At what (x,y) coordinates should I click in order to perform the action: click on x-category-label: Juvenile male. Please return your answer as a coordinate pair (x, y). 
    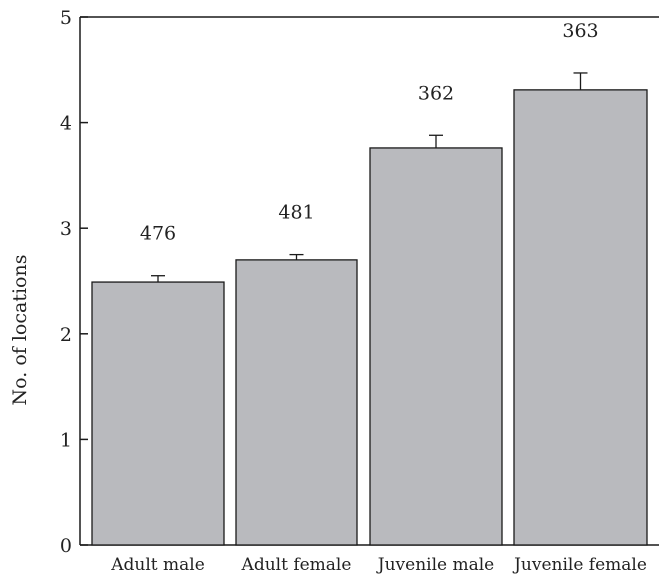
    Looking at the image, I should click on (435, 565).